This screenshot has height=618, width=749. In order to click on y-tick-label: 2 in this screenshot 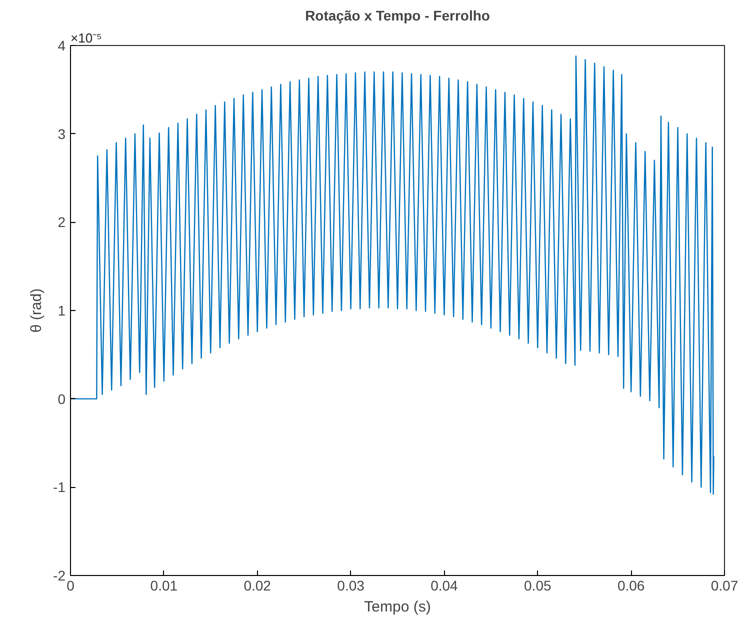, I will do `click(62, 222)`.